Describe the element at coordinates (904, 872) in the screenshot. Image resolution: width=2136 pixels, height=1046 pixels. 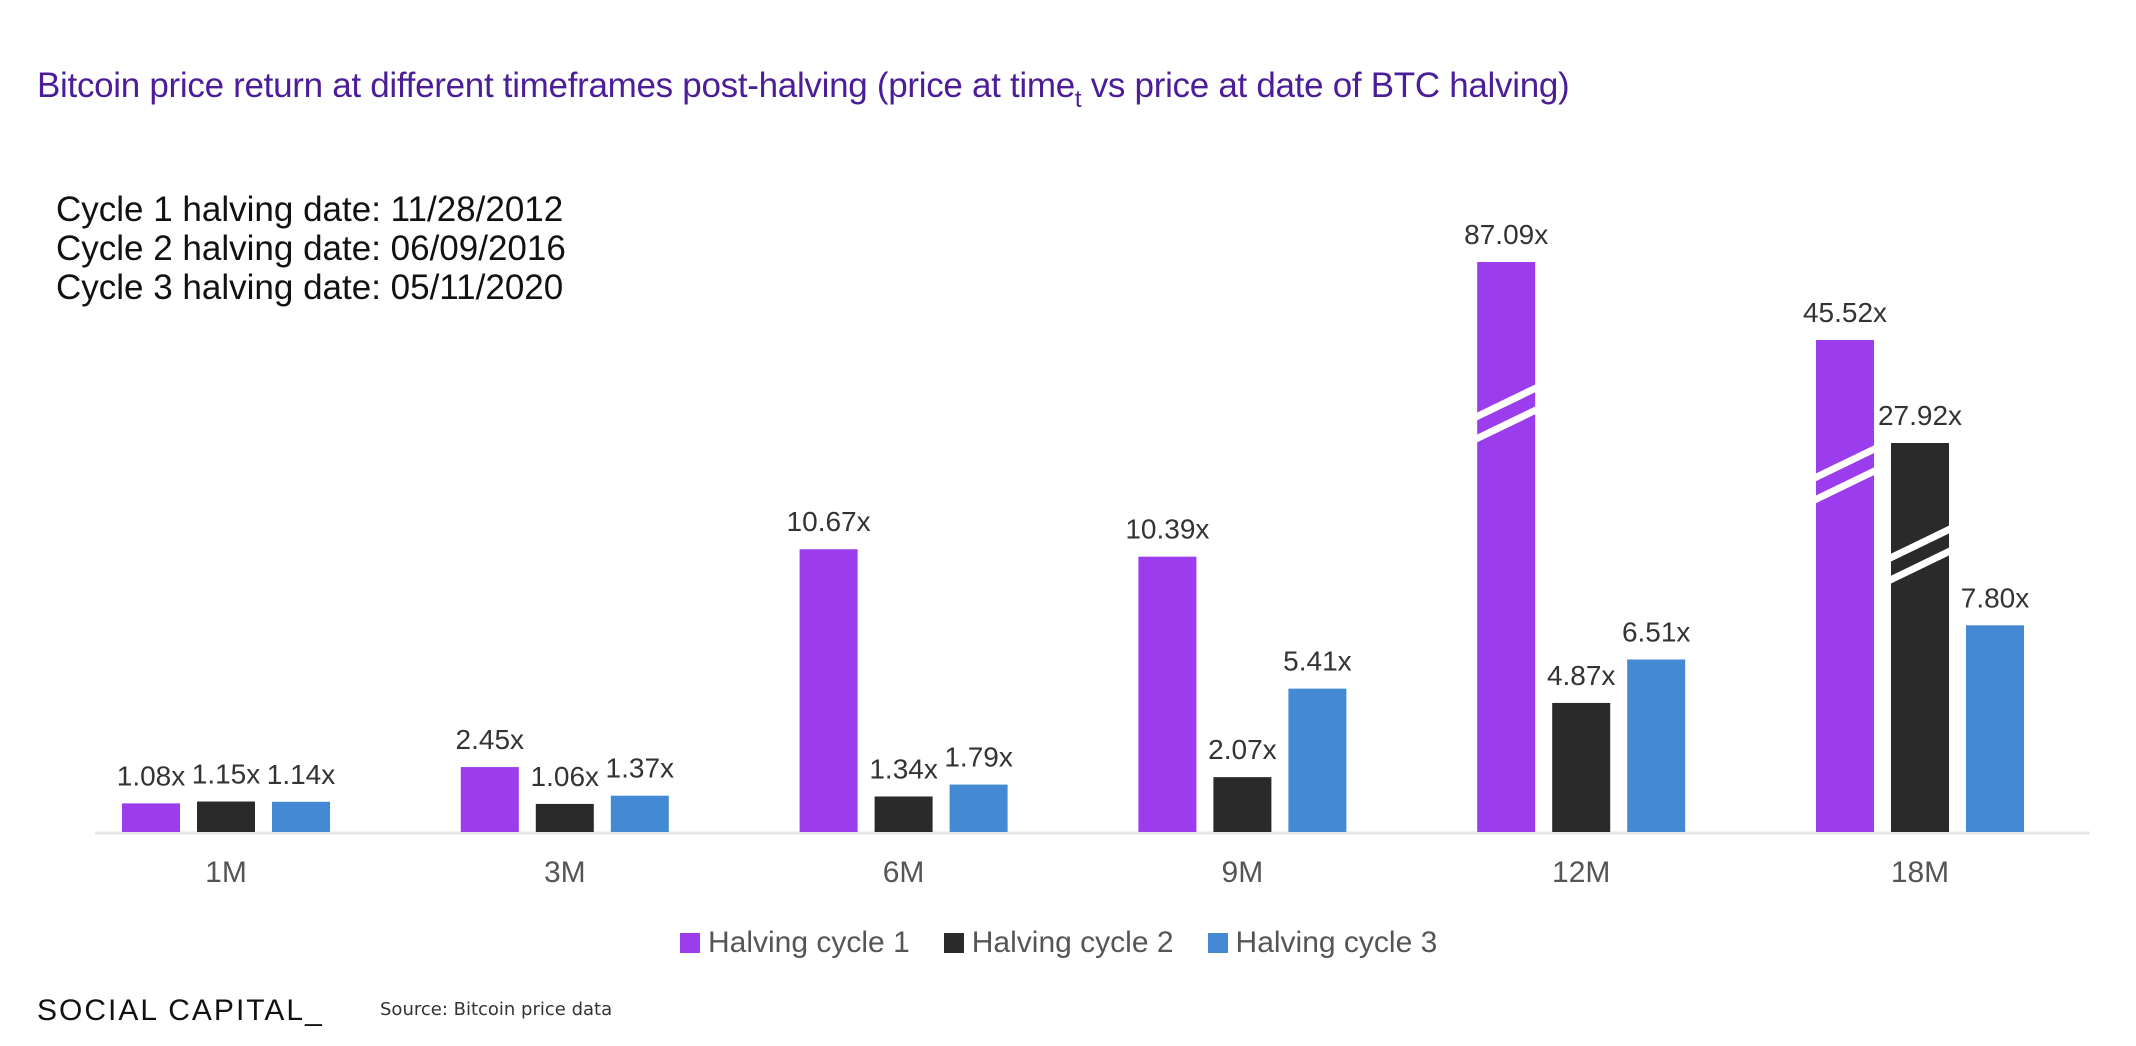
I see `x-tick-label: 6M` at that location.